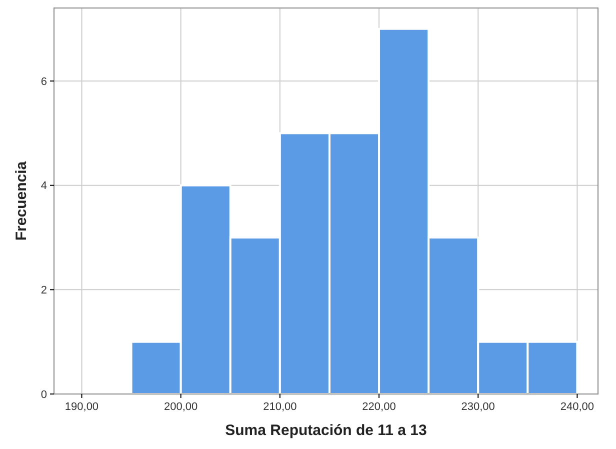  Describe the element at coordinates (478, 407) in the screenshot. I see `x-tick-label: 230,00` at that location.